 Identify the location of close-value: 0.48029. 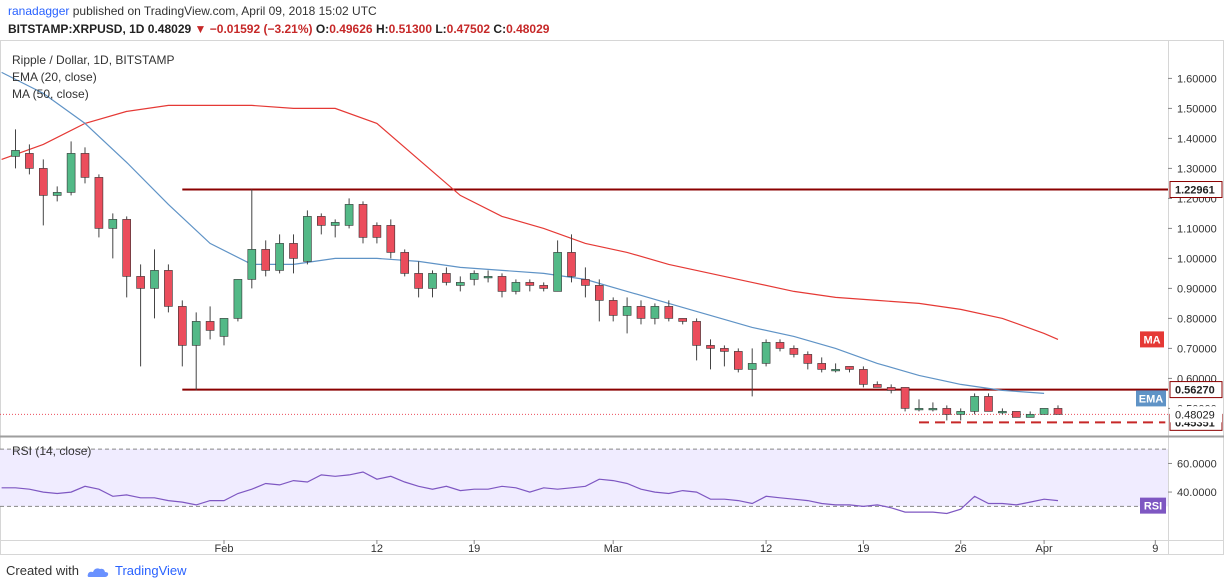
(528, 29).